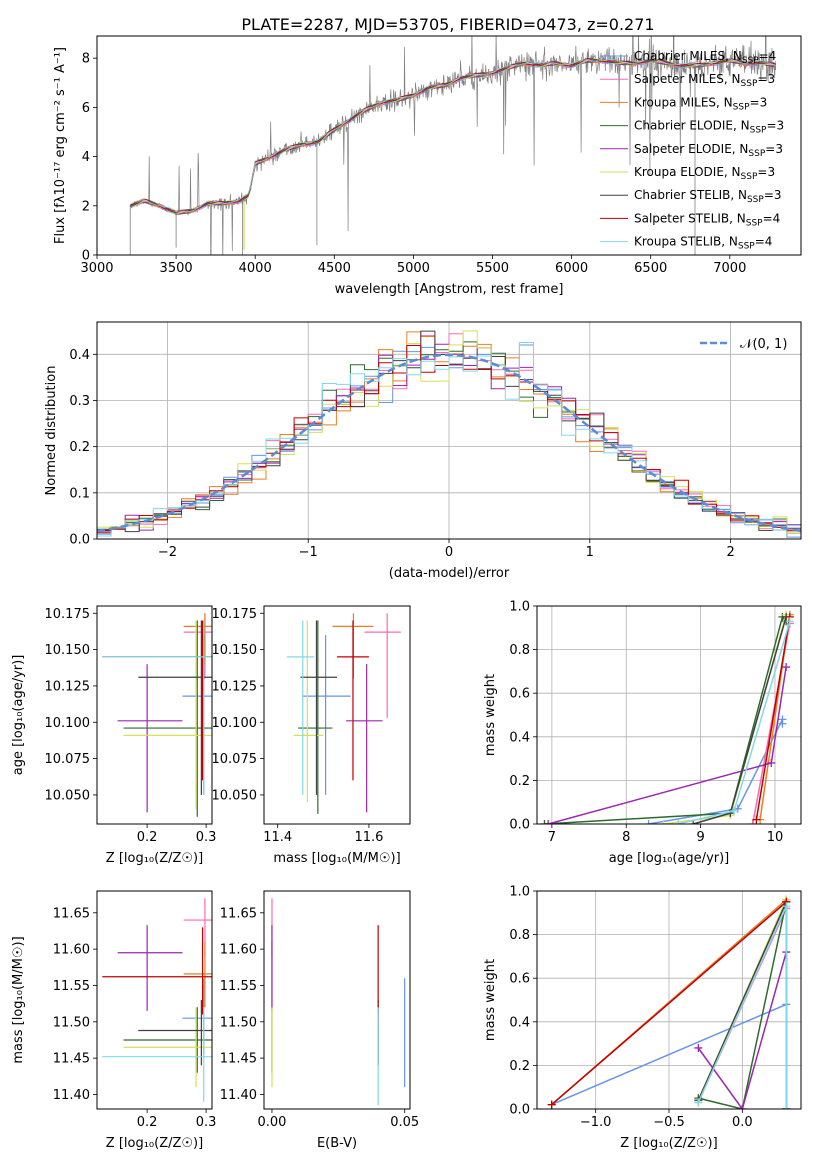 This screenshot has height=1170, width=819. I want to click on x-tick-label: 11.6, so click(368, 837).